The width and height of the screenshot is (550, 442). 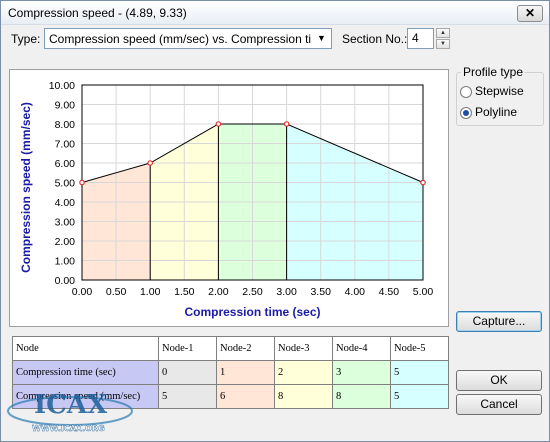 I want to click on x-tick-label: 1.00, so click(x=150, y=292).